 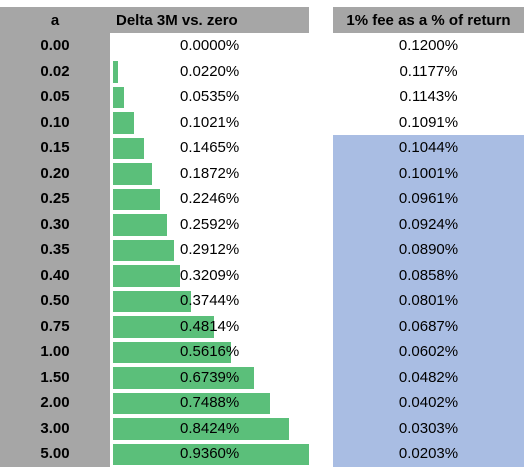 What do you see at coordinates (55, 428) in the screenshot?
I see `a-cell: 3.00` at bounding box center [55, 428].